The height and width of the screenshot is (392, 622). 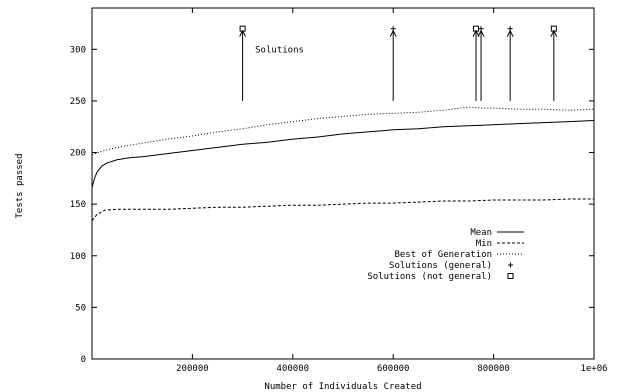 I want to click on solutions-annotation: Solutions, so click(x=279, y=50).